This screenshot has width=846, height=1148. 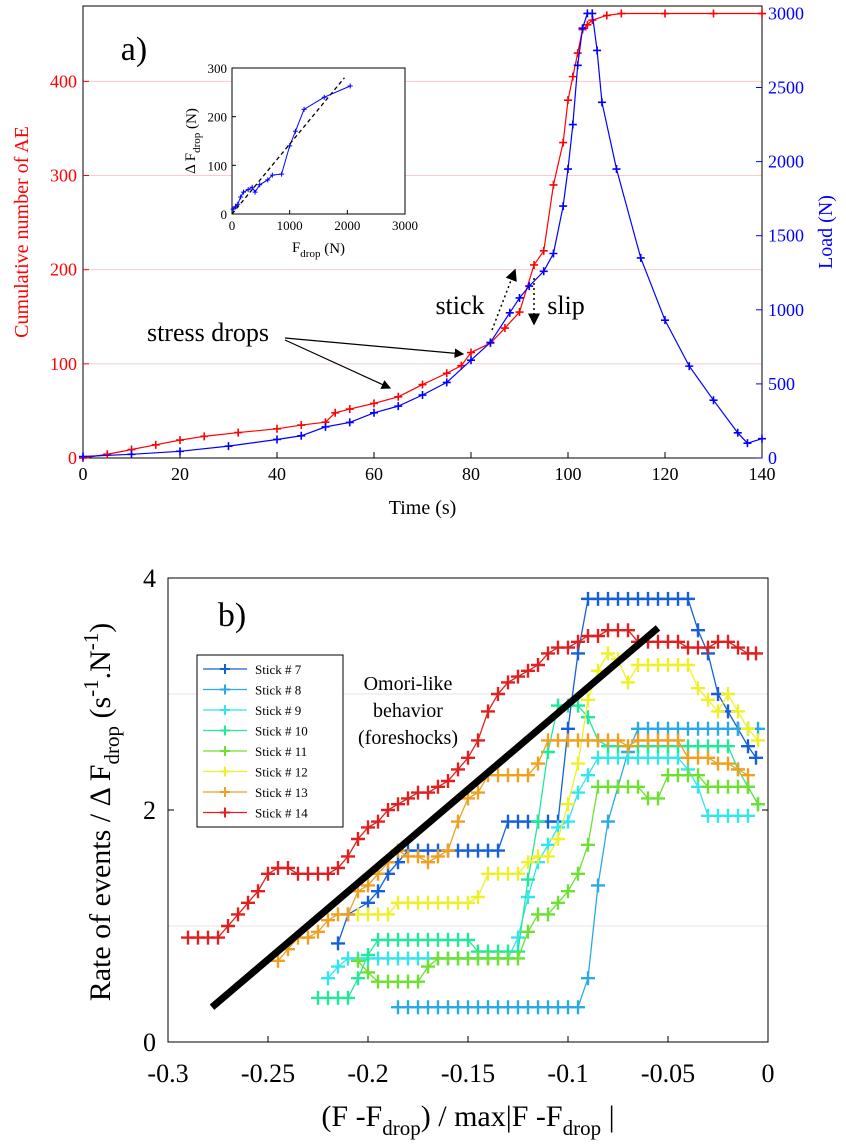 What do you see at coordinates (582, 1128) in the screenshot?
I see `b-xlabel-sub2: drop` at bounding box center [582, 1128].